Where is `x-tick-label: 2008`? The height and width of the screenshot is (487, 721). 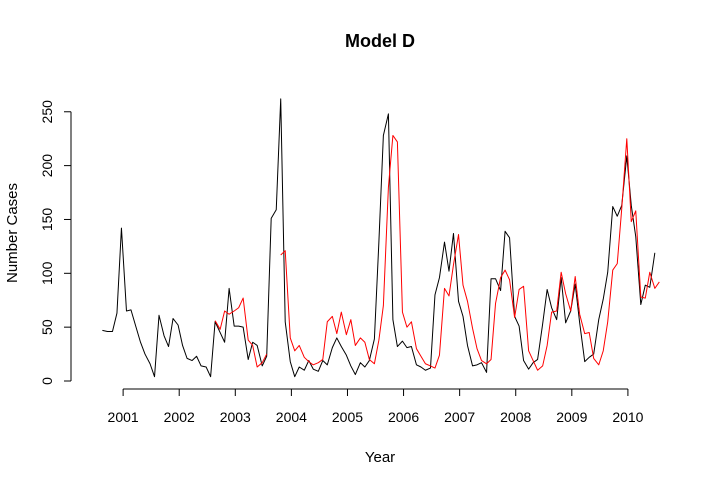 x-tick-label: 2008 is located at coordinates (515, 417).